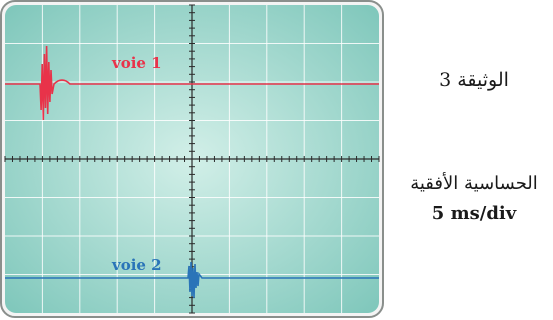 This screenshot has width=553, height=320. Describe the element at coordinates (136, 265) in the screenshot. I see `channel-2-label: voie 2` at that location.